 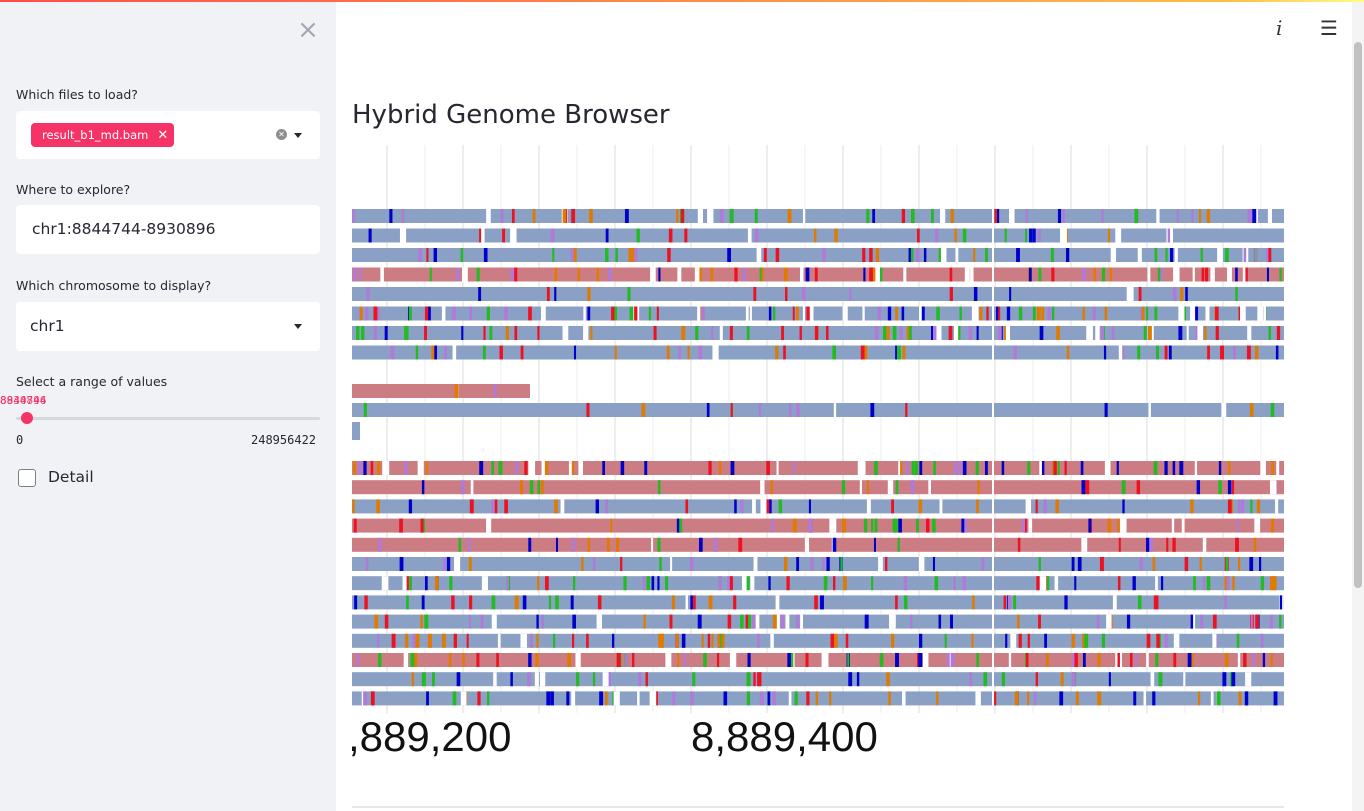 I want to click on close-icon: ×, so click(x=308, y=30).